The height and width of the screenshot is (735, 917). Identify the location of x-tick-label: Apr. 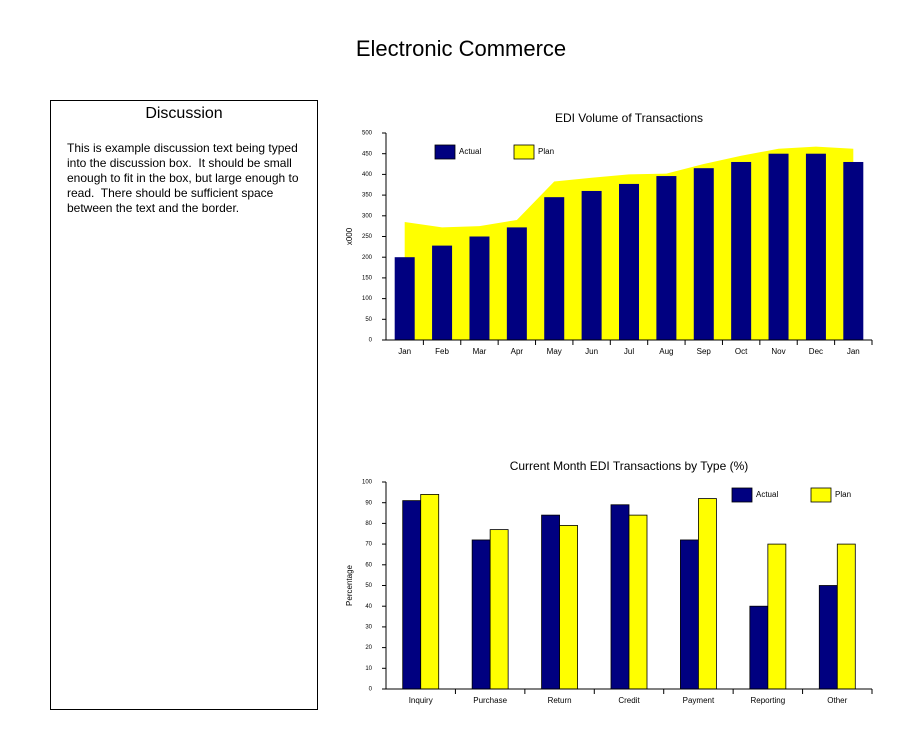
(517, 351).